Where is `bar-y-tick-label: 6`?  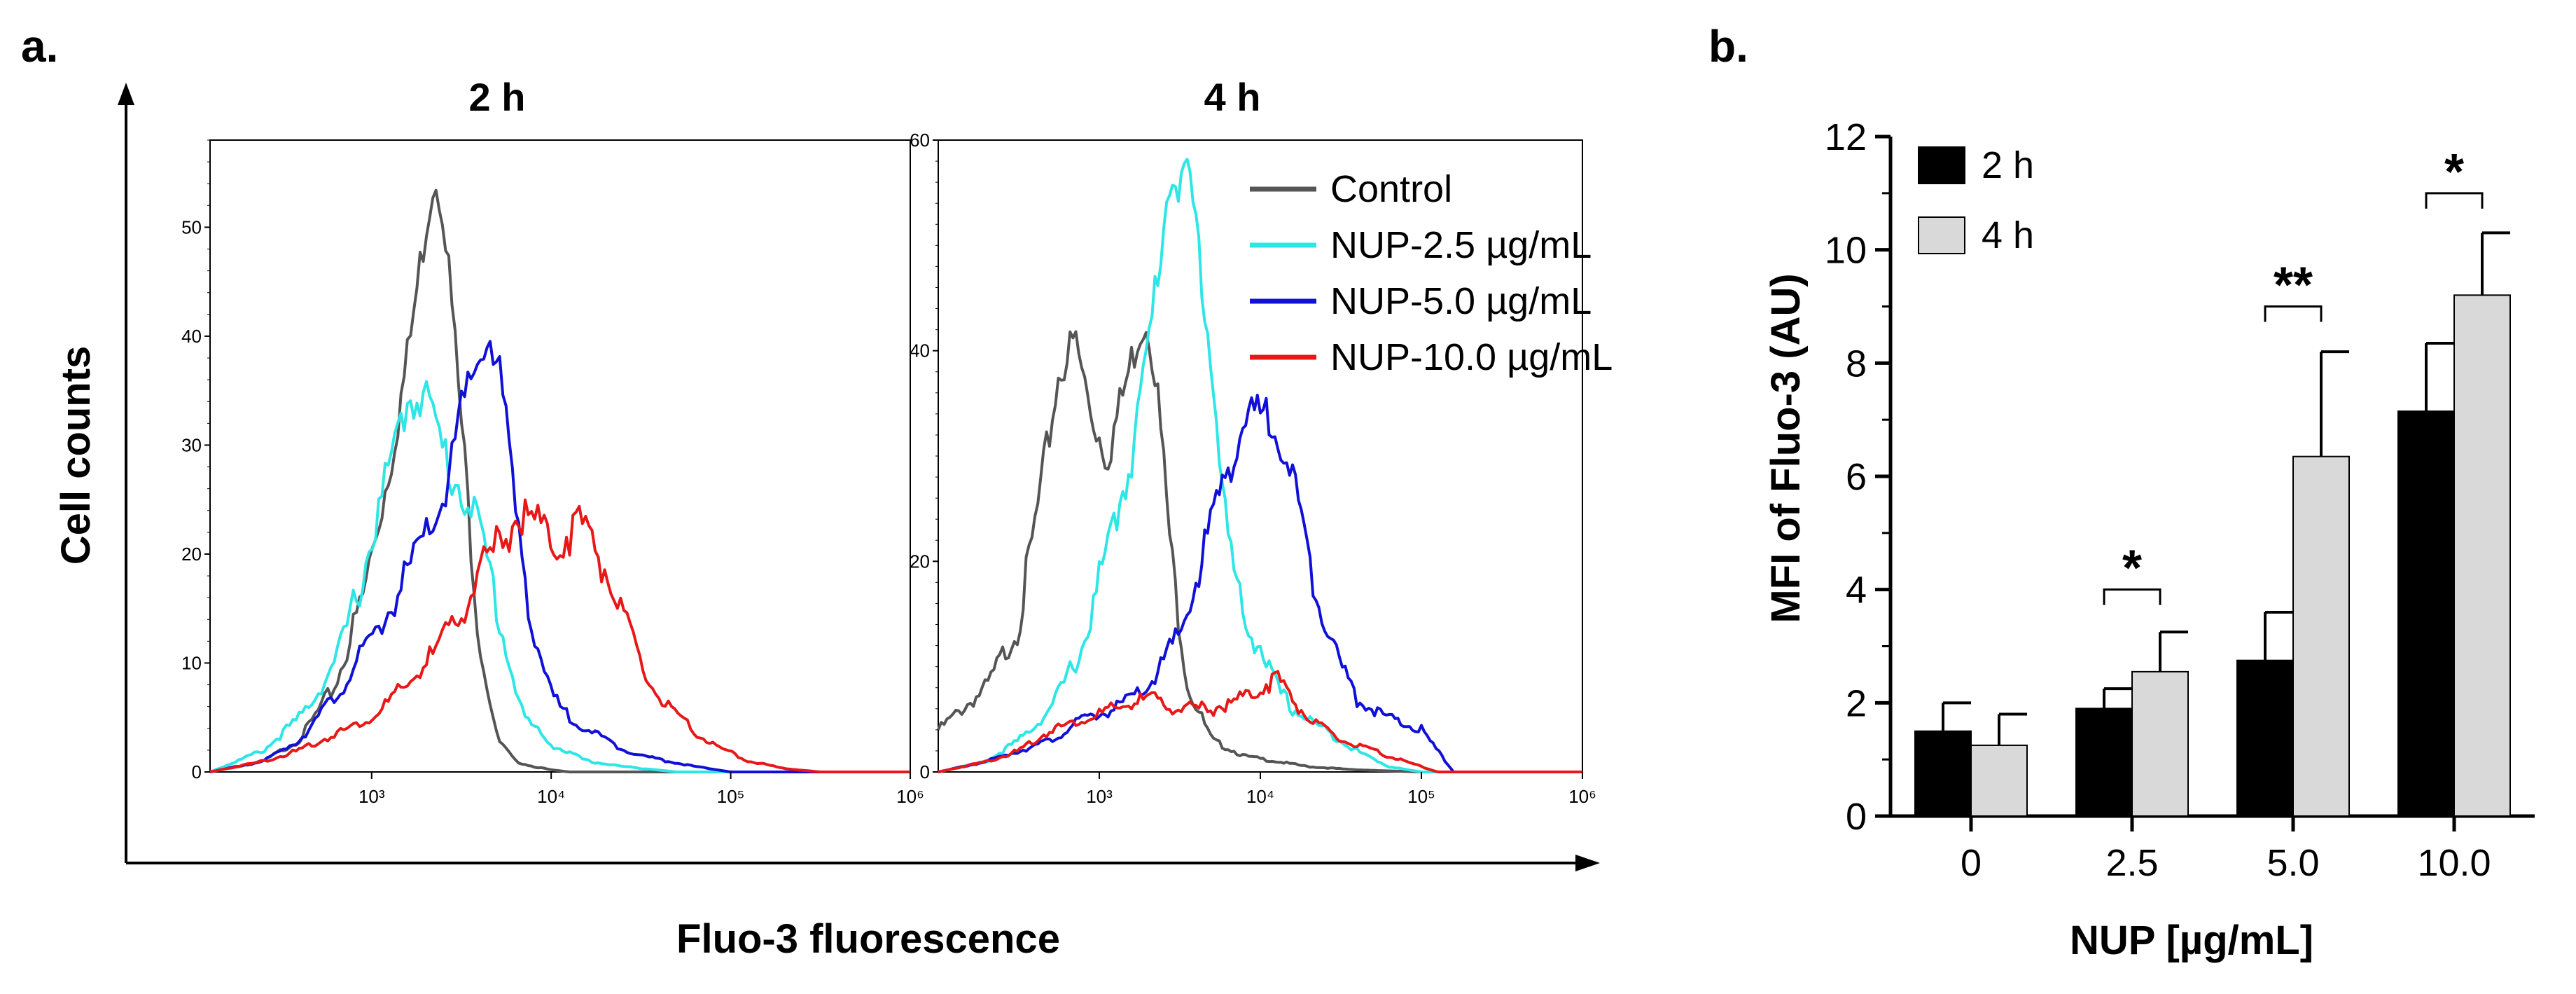 bar-y-tick-label: 6 is located at coordinates (1856, 477).